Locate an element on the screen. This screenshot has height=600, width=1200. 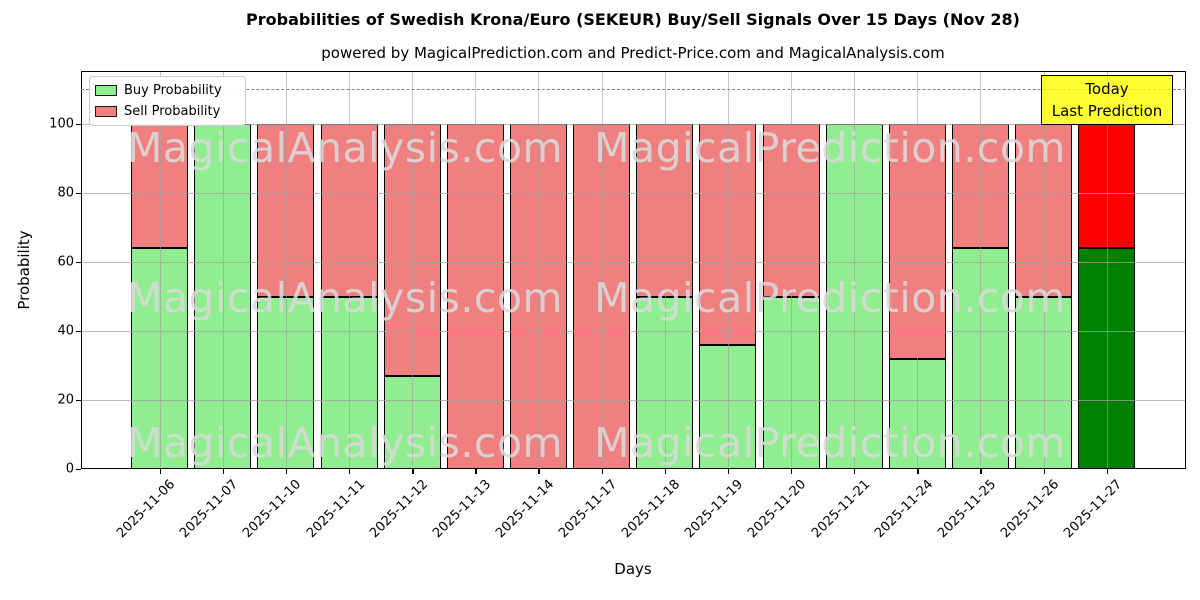
y-tick-label: 40 is located at coordinates (65, 331).